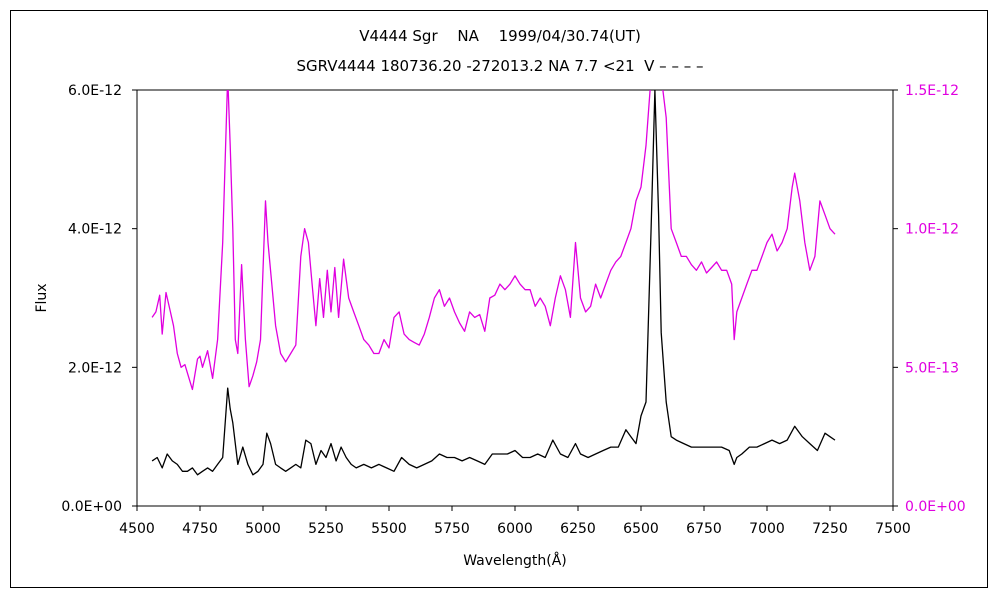 This screenshot has width=1000, height=600. I want to click on x-tick-label: 7250, so click(830, 529).